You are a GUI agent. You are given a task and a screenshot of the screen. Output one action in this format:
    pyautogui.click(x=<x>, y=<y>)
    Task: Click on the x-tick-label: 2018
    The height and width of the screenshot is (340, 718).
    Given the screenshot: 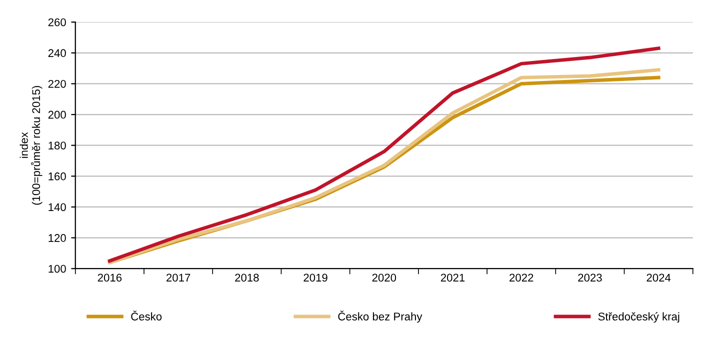 What is the action you would take?
    pyautogui.click(x=247, y=278)
    